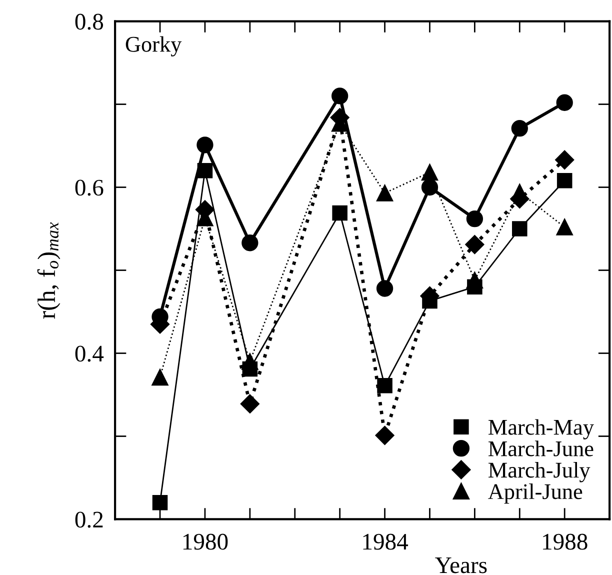 The image size is (612, 575). What do you see at coordinates (89, 354) in the screenshot?
I see `y-tick-label: 0.4` at bounding box center [89, 354].